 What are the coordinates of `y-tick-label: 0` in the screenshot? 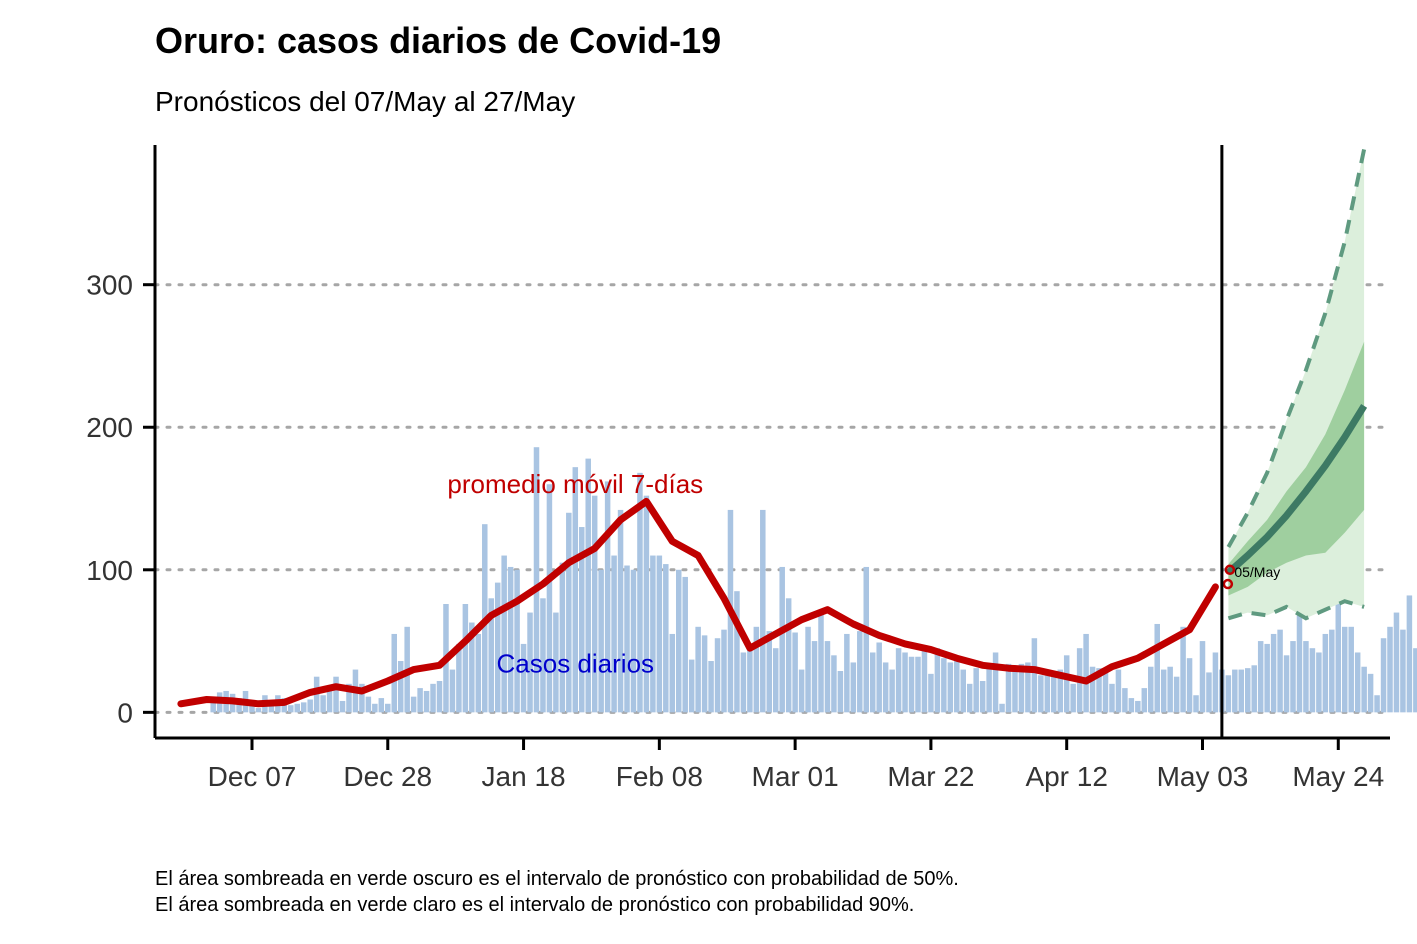 It's located at (125, 712).